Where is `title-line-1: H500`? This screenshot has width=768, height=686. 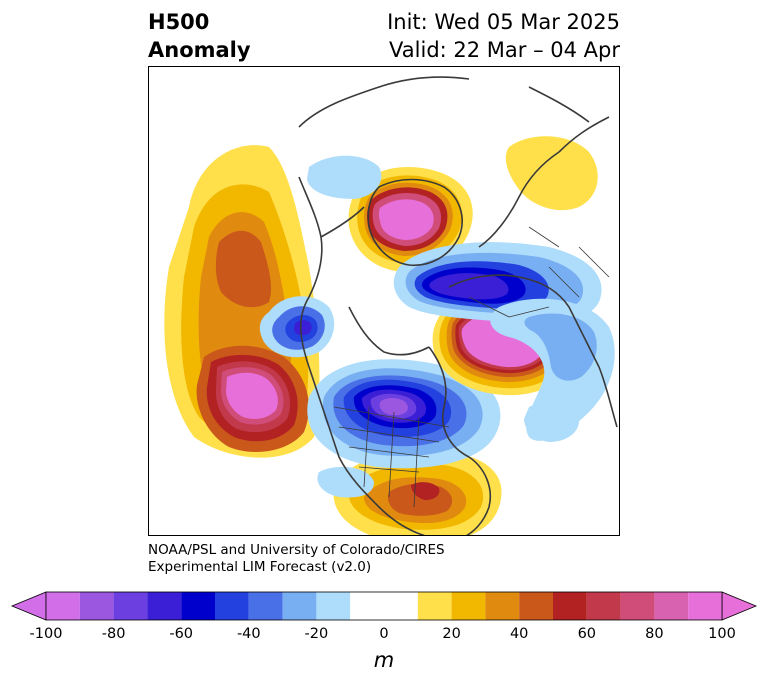
title-line-1: H500 is located at coordinates (179, 22).